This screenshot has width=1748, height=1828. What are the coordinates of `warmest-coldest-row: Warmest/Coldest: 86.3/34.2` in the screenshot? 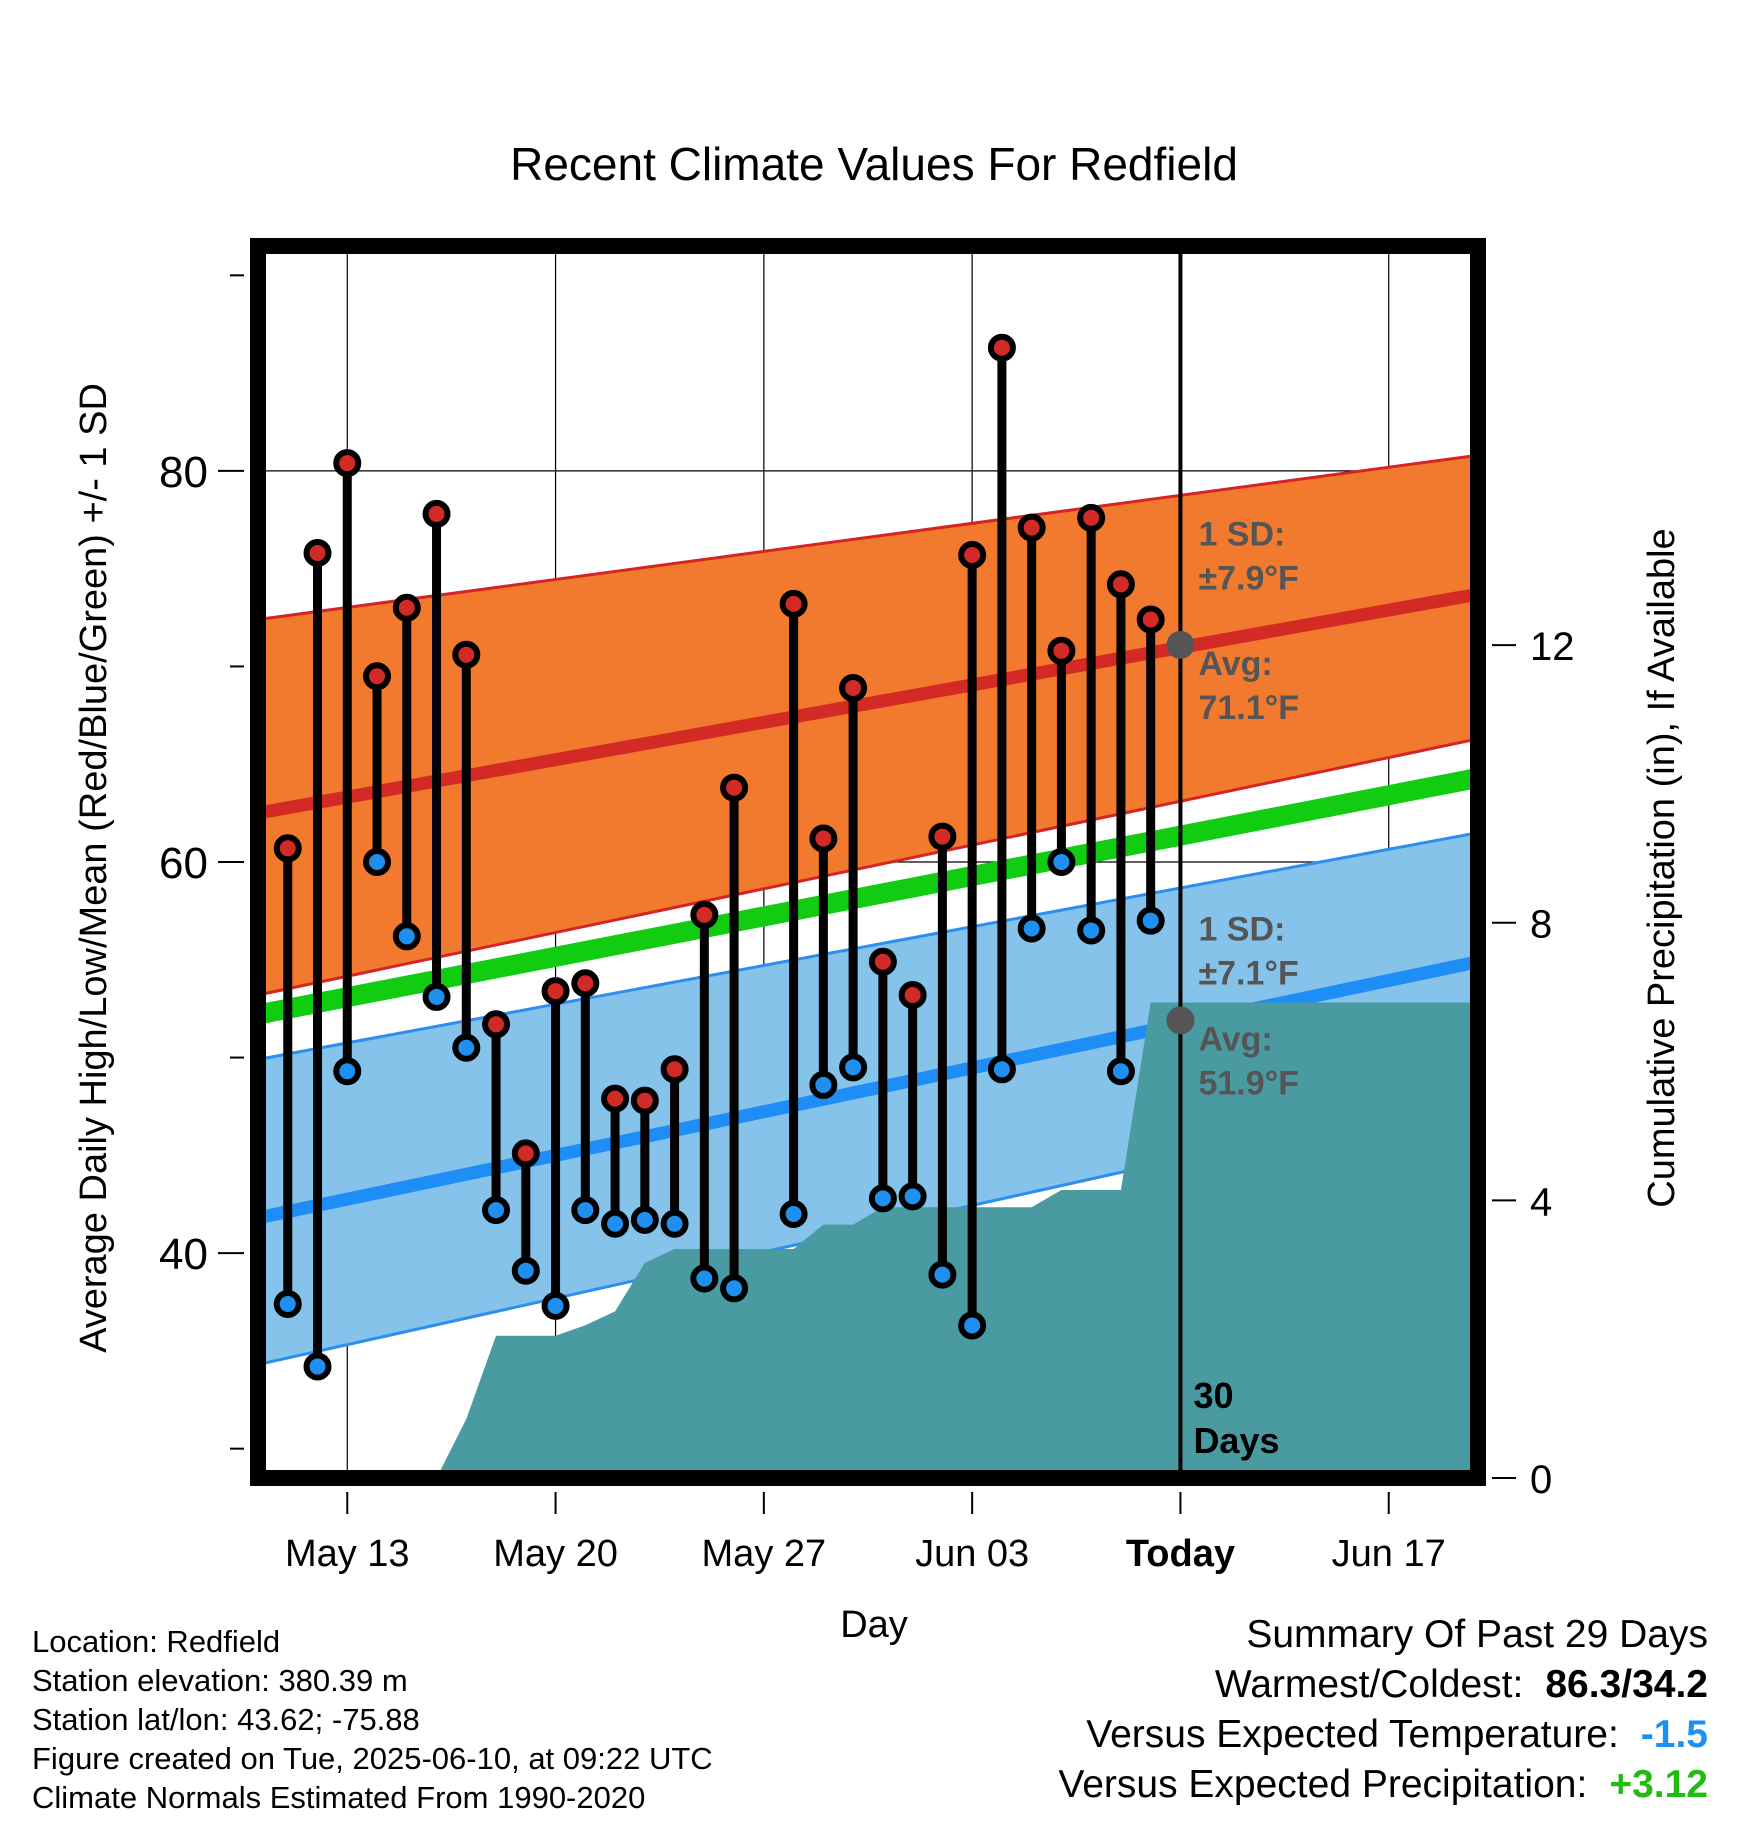 It's located at (1383, 1685).